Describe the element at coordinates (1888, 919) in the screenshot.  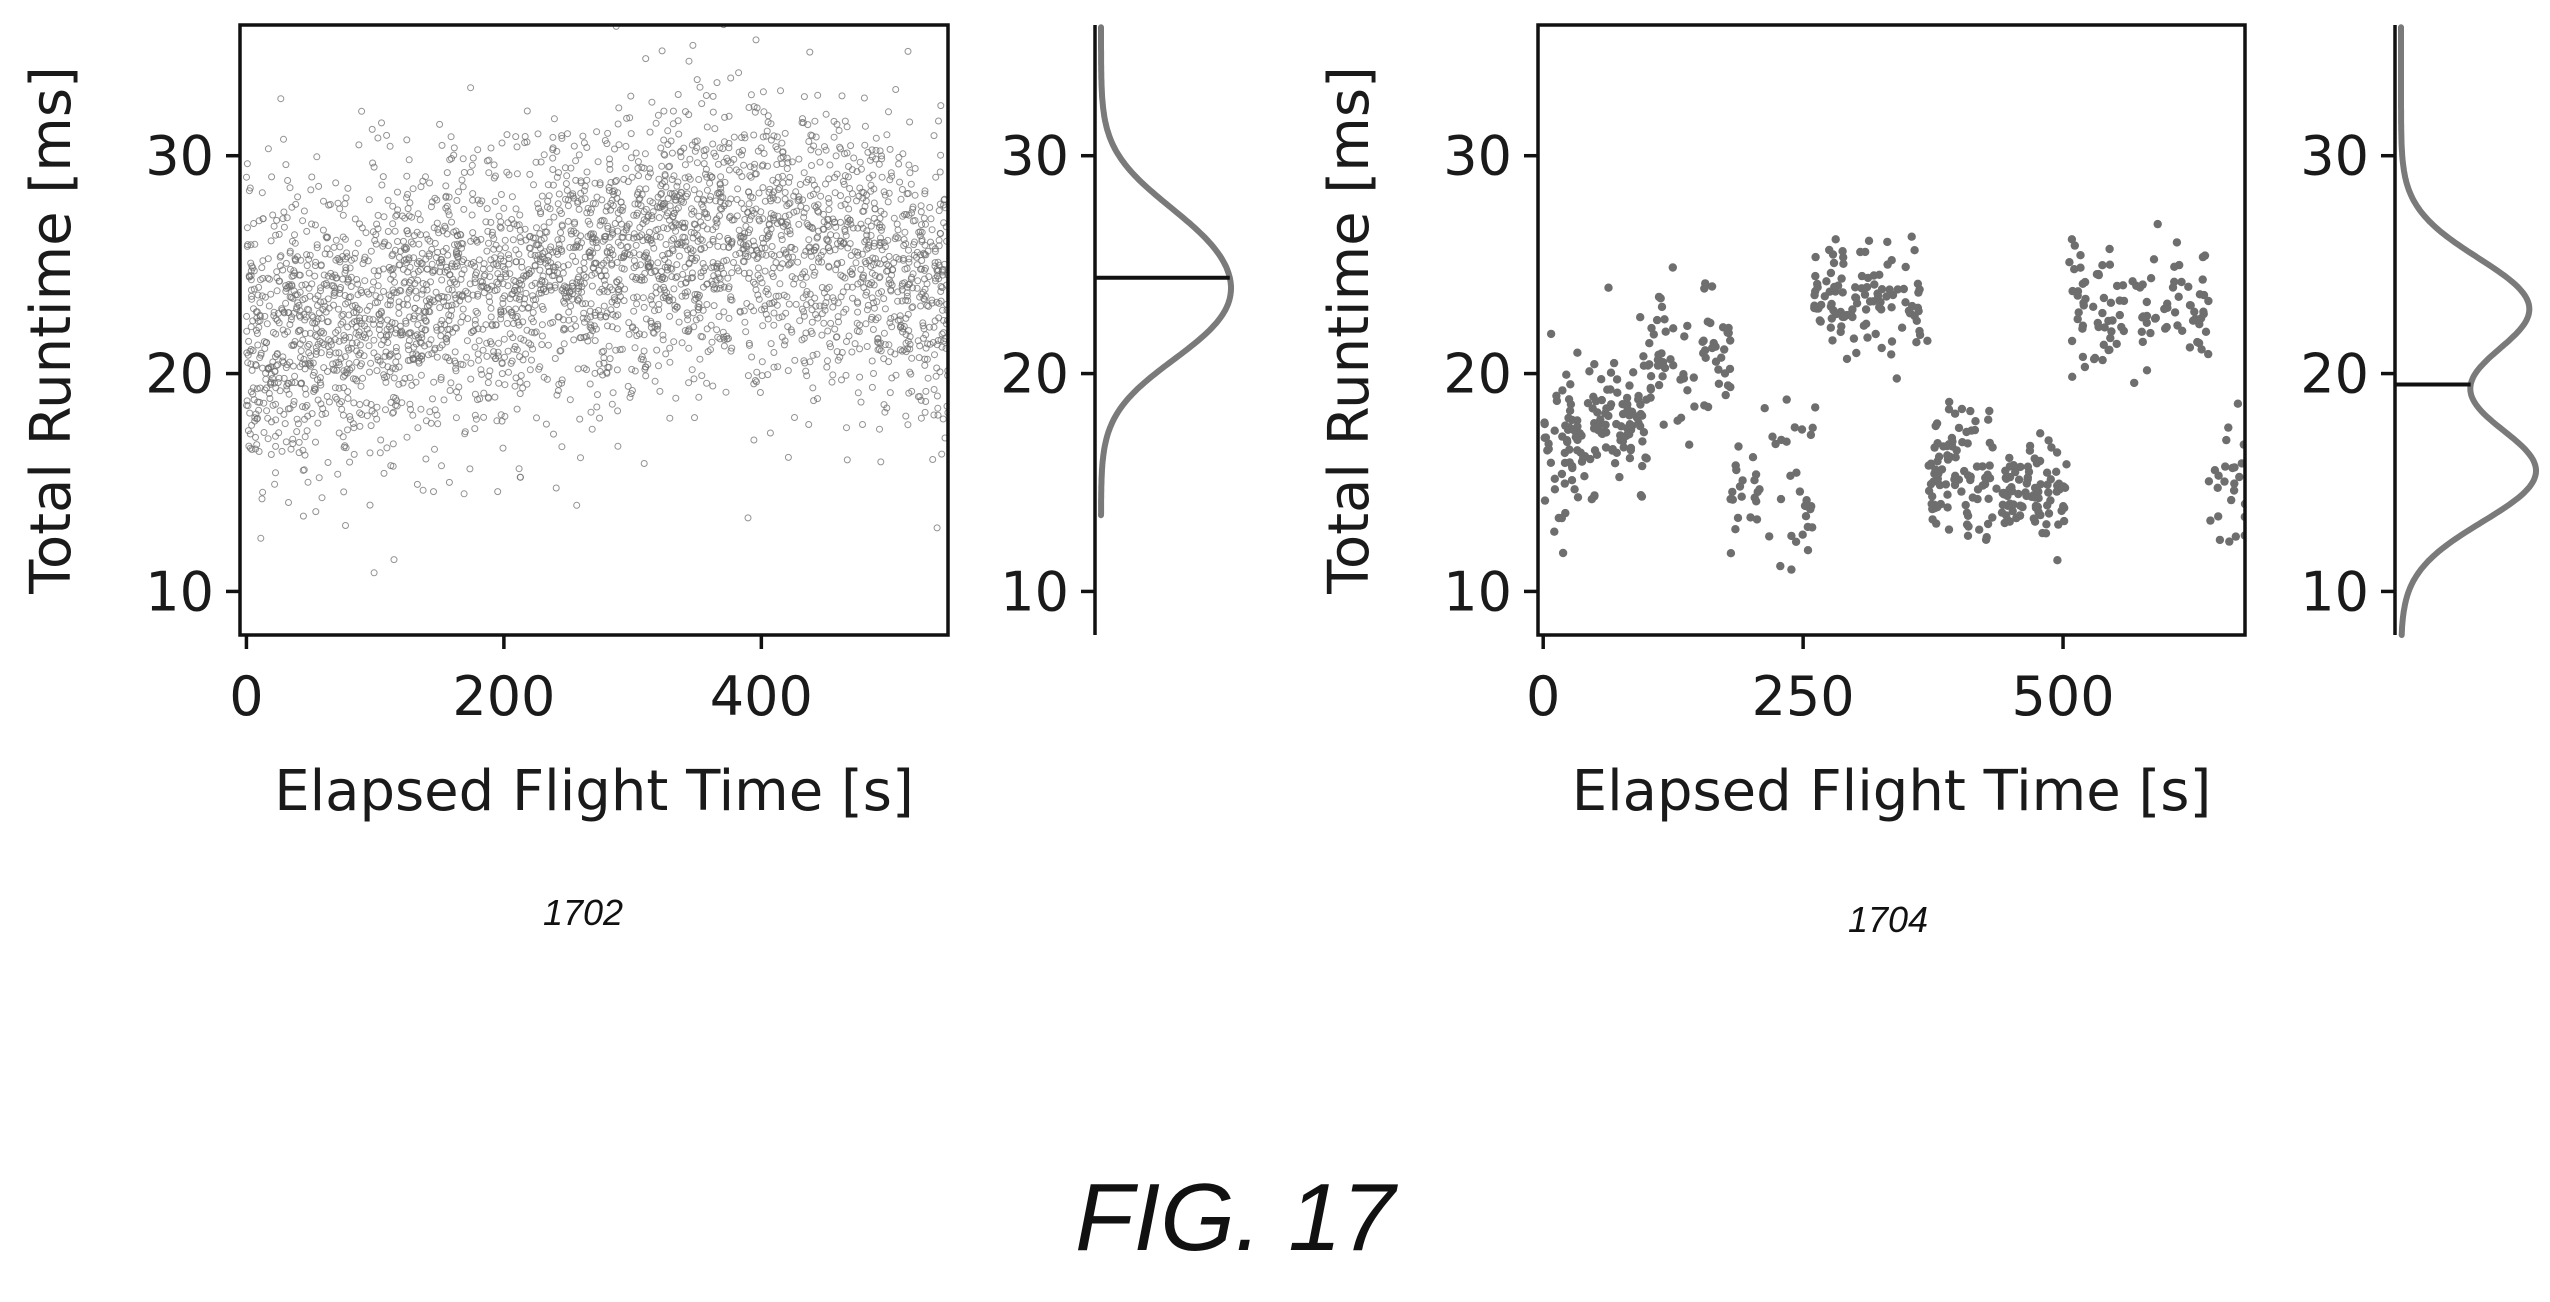
I see `panel-label: 1704` at that location.